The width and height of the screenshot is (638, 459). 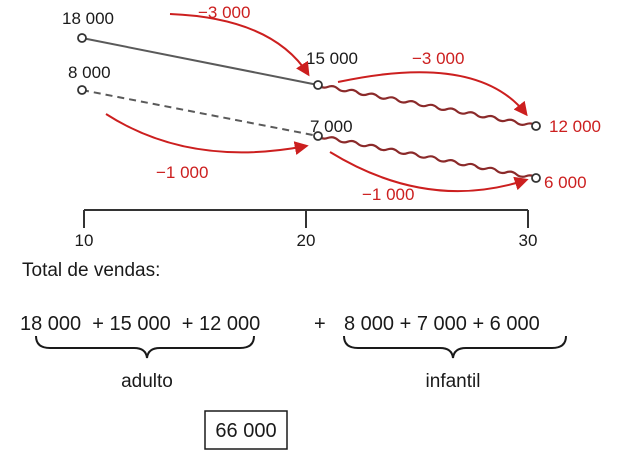 I want to click on adult-sum-expression: 18 000 + 15 000 + 12 000, so click(x=140, y=324).